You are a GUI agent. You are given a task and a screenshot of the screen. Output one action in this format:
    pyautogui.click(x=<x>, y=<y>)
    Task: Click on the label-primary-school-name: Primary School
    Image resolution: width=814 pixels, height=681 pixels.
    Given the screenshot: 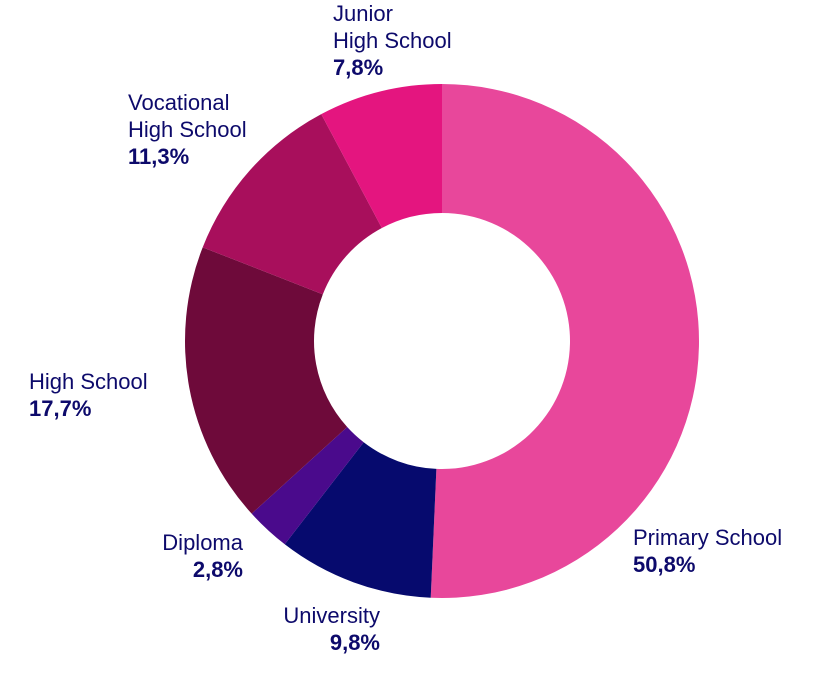 What is the action you would take?
    pyautogui.click(x=708, y=537)
    